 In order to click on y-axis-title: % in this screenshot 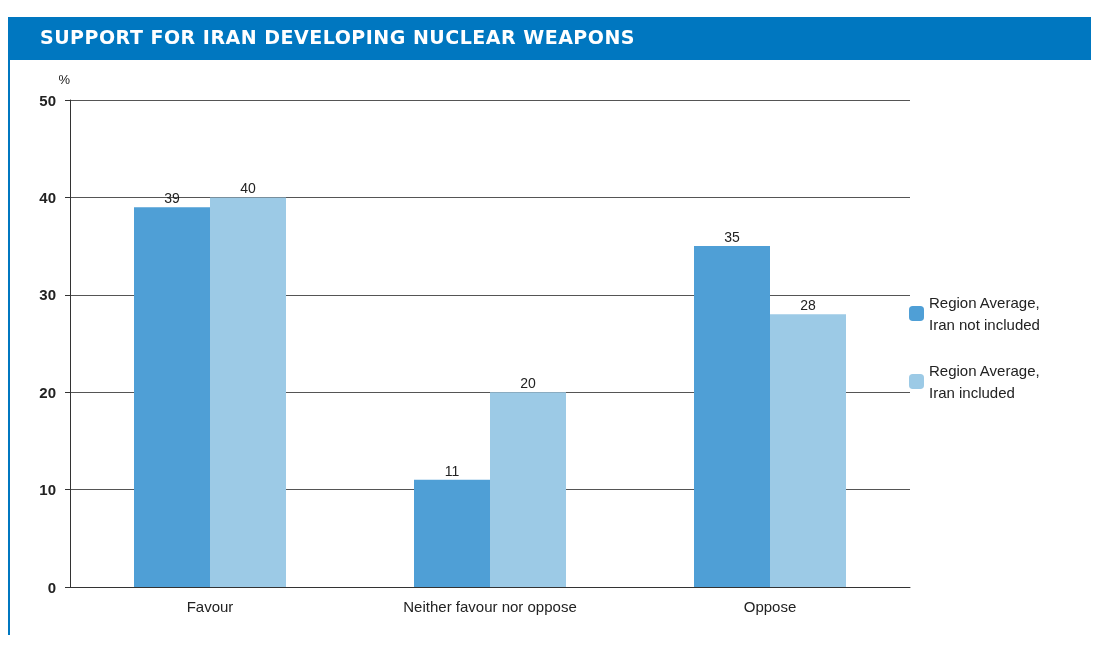, I will do `click(64, 79)`.